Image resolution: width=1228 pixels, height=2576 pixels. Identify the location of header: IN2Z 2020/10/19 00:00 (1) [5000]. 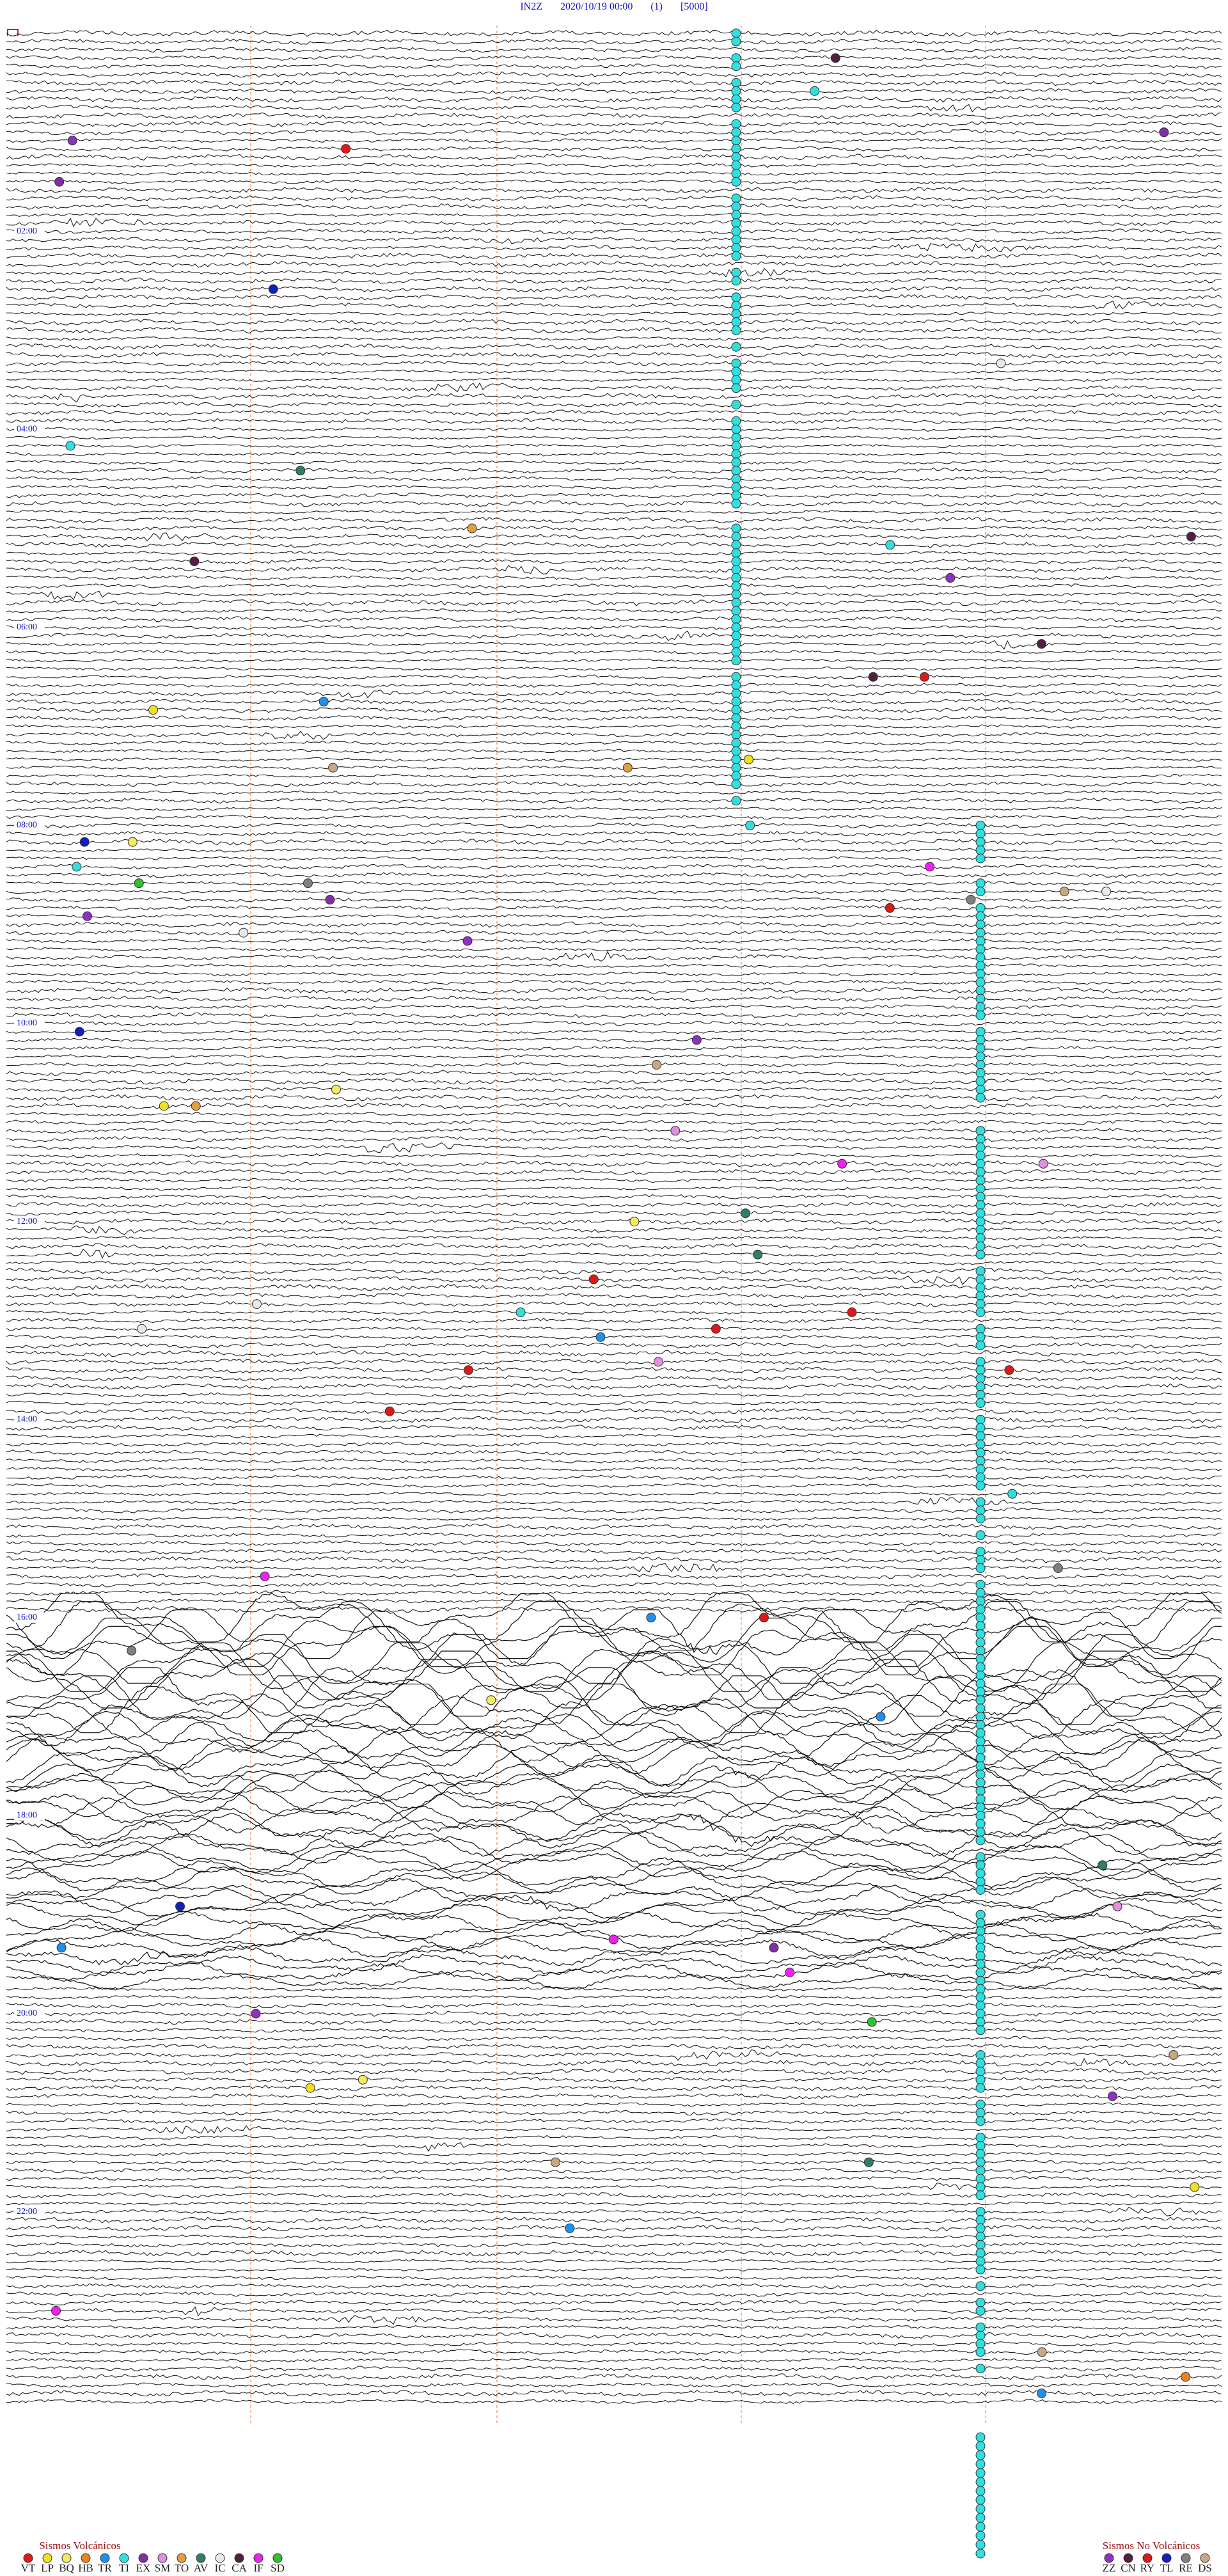
(614, 7).